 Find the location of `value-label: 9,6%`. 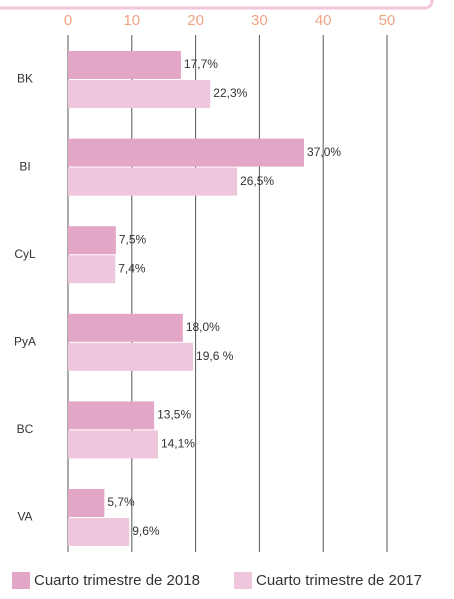

value-label: 9,6% is located at coordinates (146, 531).